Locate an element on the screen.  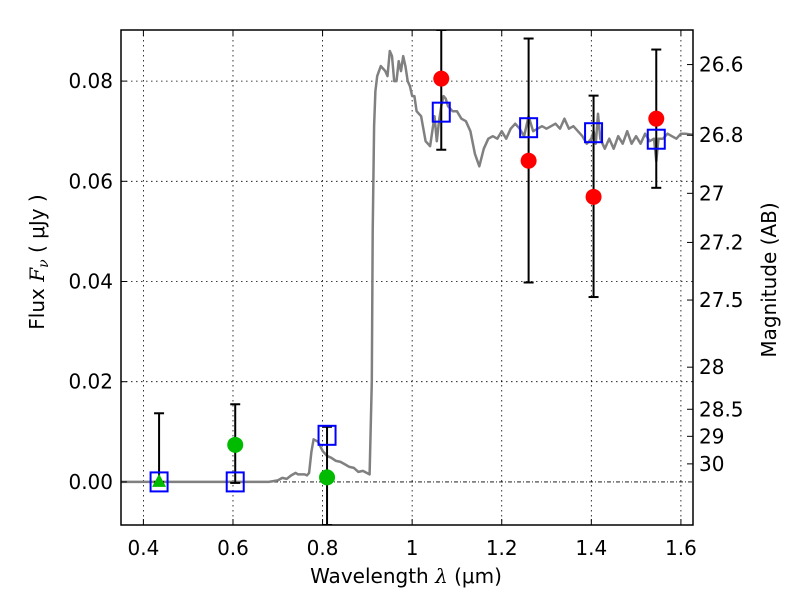
y2-tick-label: 27 is located at coordinates (711, 193).